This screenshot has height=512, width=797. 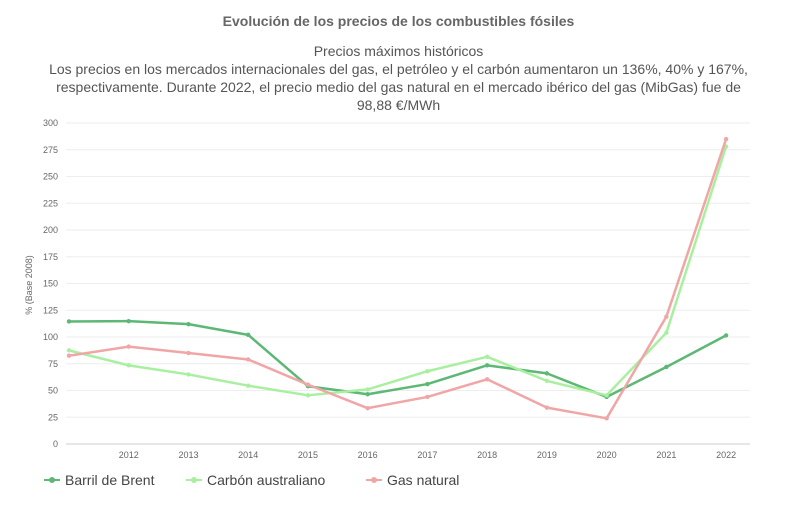 I want to click on y-tick-label: 275, so click(x=50, y=150).